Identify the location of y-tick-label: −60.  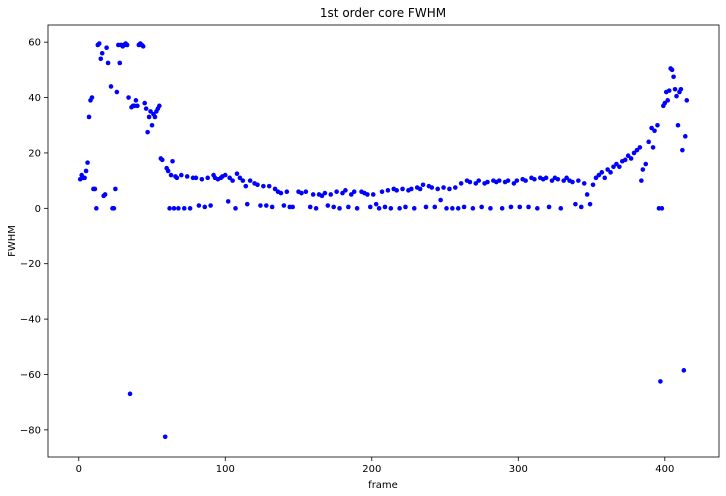
(30, 375).